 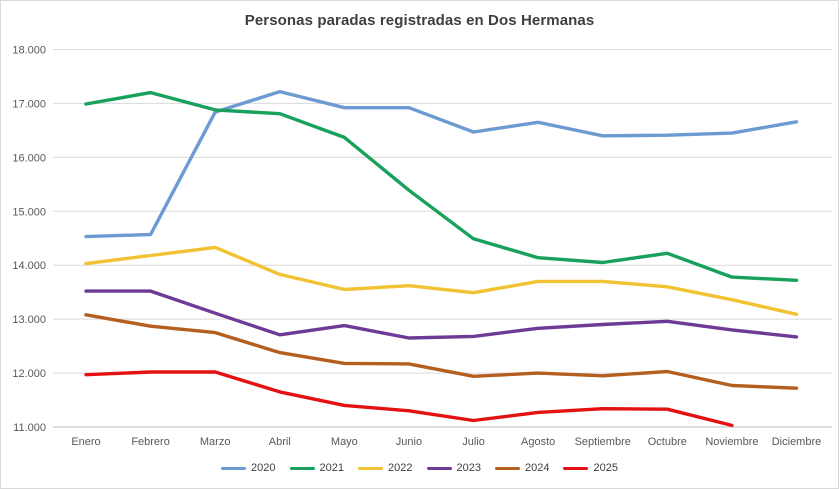 What do you see at coordinates (371, 468) in the screenshot?
I see `legend-swatch-2022` at bounding box center [371, 468].